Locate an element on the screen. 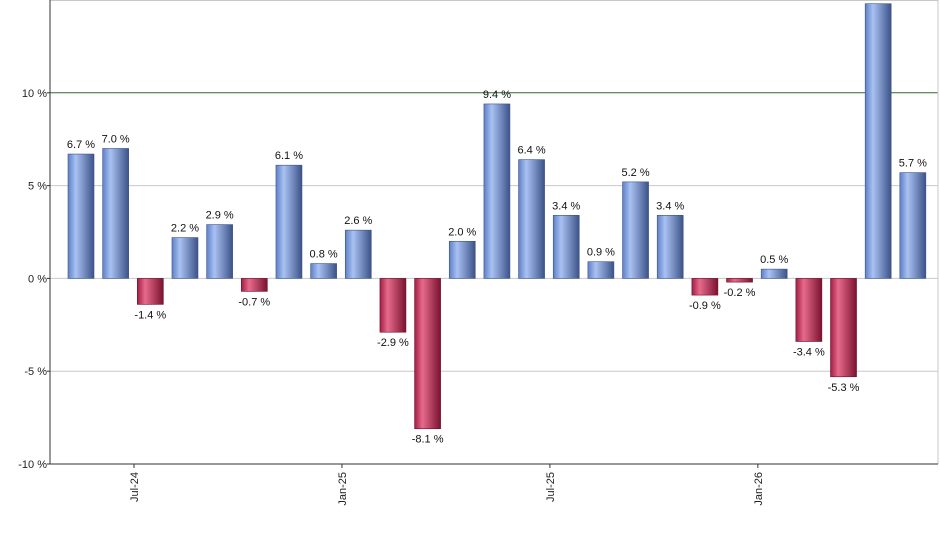 The height and width of the screenshot is (550, 940). data-label: -0.9 % is located at coordinates (705, 306).